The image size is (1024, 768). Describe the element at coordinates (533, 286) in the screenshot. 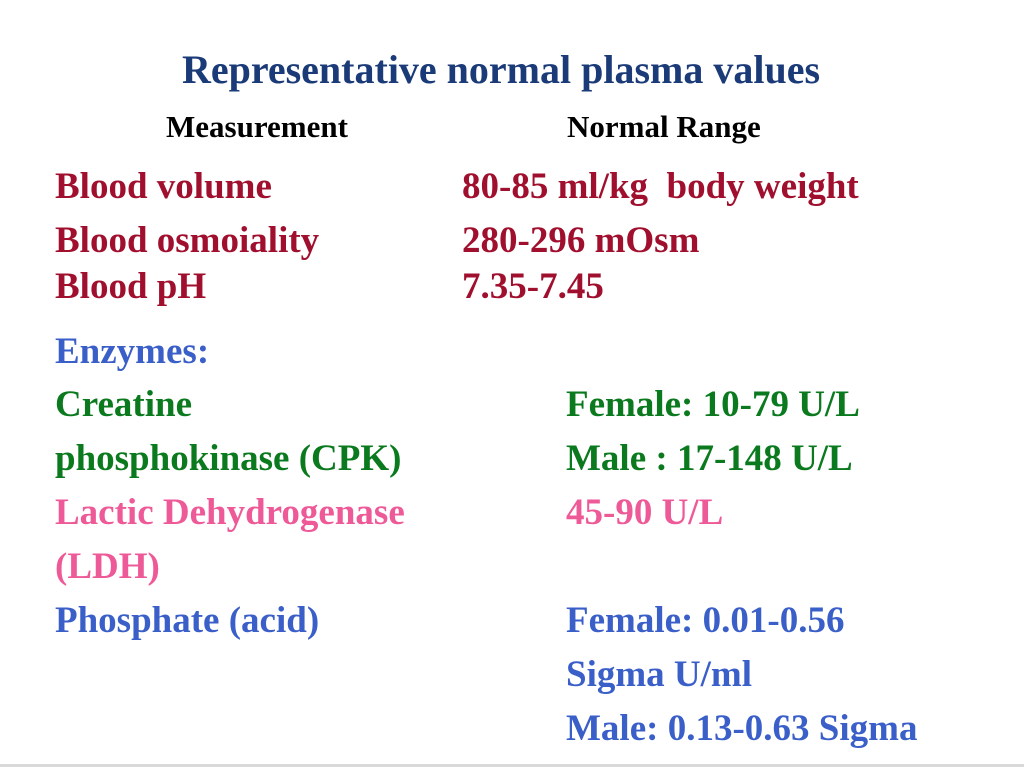

I see `blood-ph-value: 7.35-7.45` at that location.